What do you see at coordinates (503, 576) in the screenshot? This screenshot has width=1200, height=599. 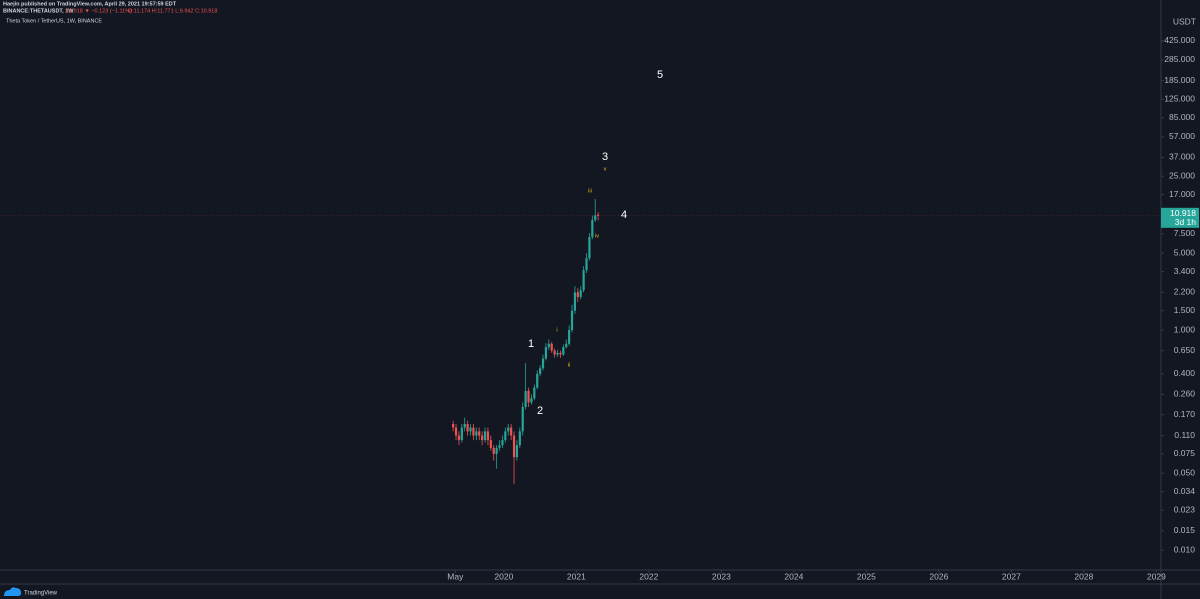 I see `x-tick-label: 2020` at bounding box center [503, 576].